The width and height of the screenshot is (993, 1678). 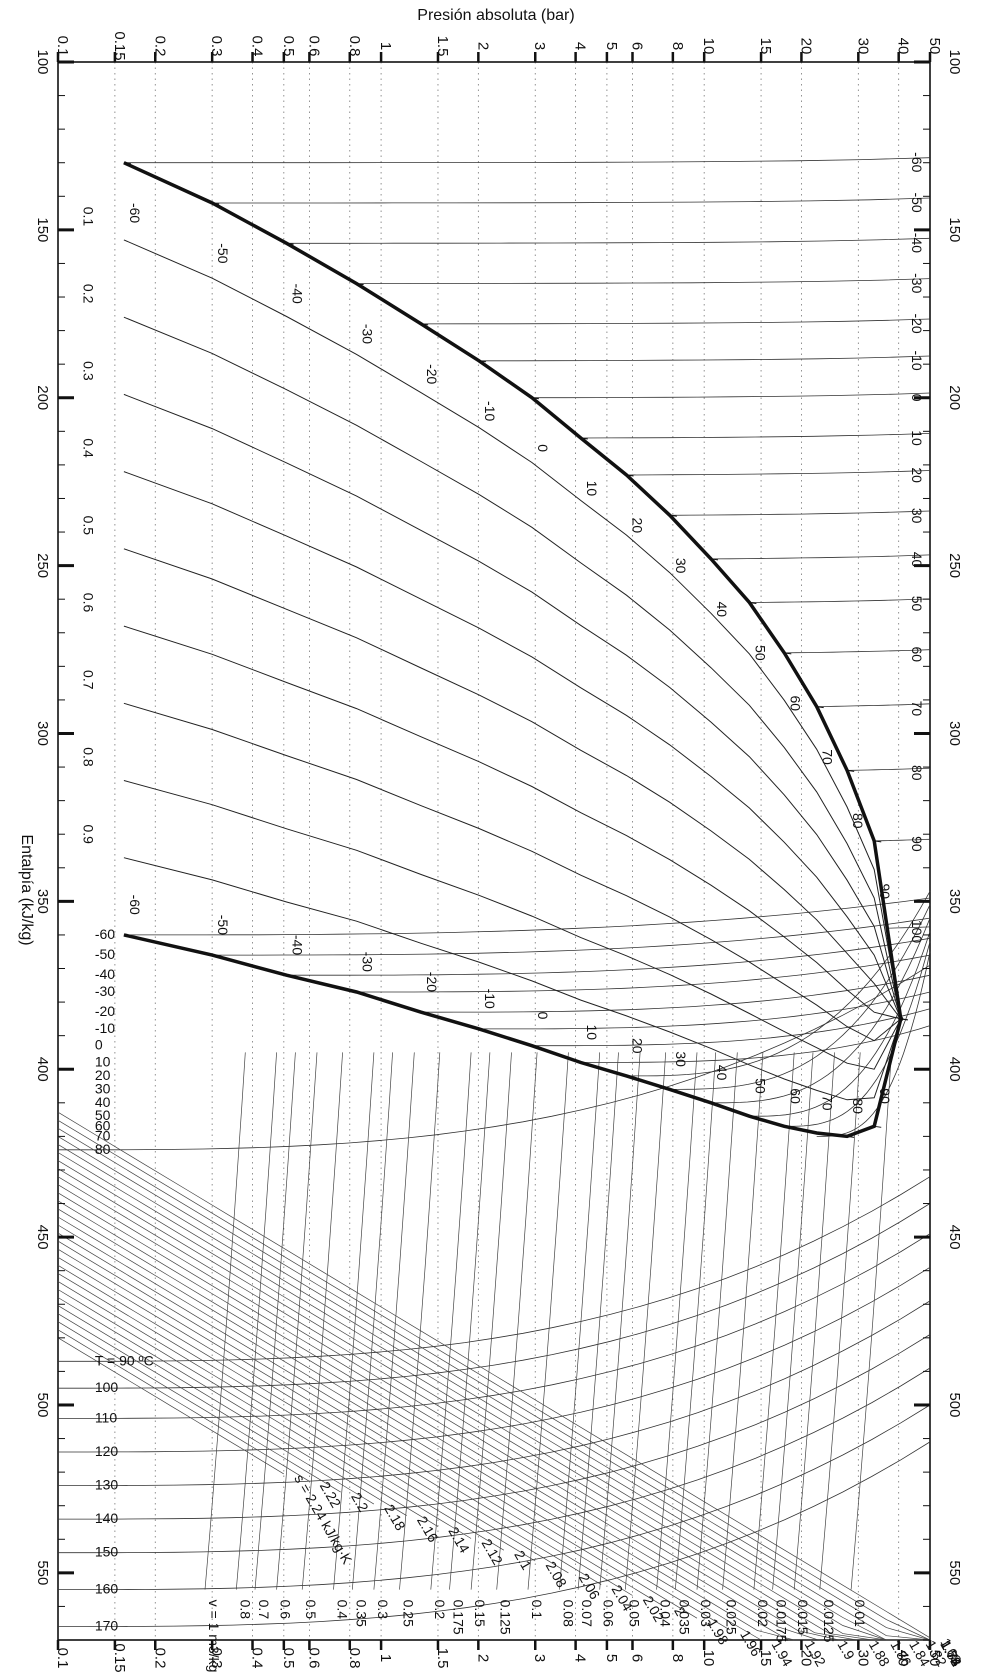 What do you see at coordinates (482, 46) in the screenshot?
I see `top-pressure-tick-label: 2` at bounding box center [482, 46].